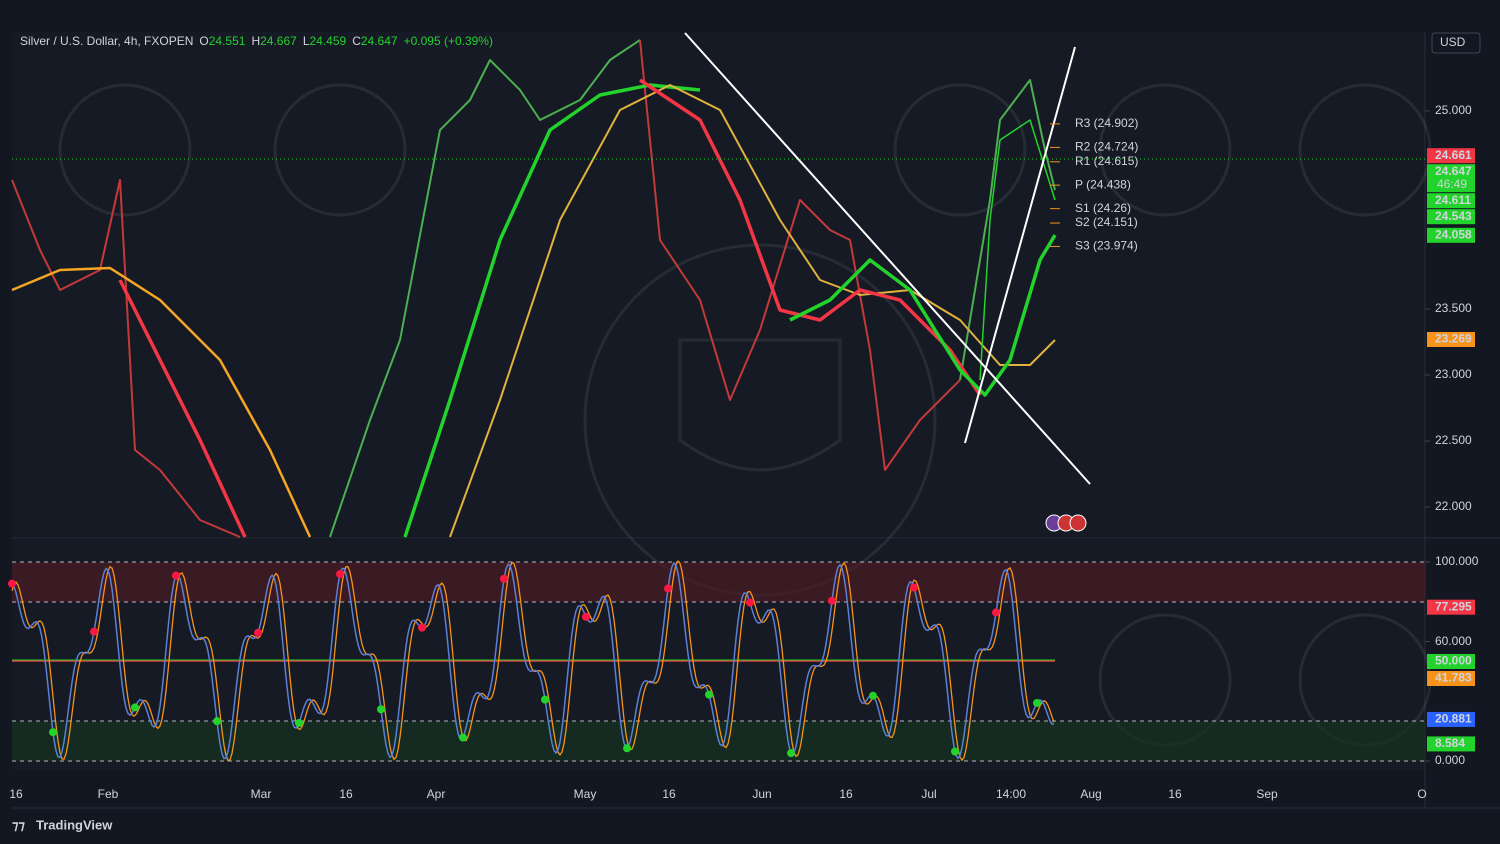 This screenshot has height=844, width=1500. Describe the element at coordinates (1453, 606) in the screenshot. I see `oscillator-tag-label: 77.295` at that location.